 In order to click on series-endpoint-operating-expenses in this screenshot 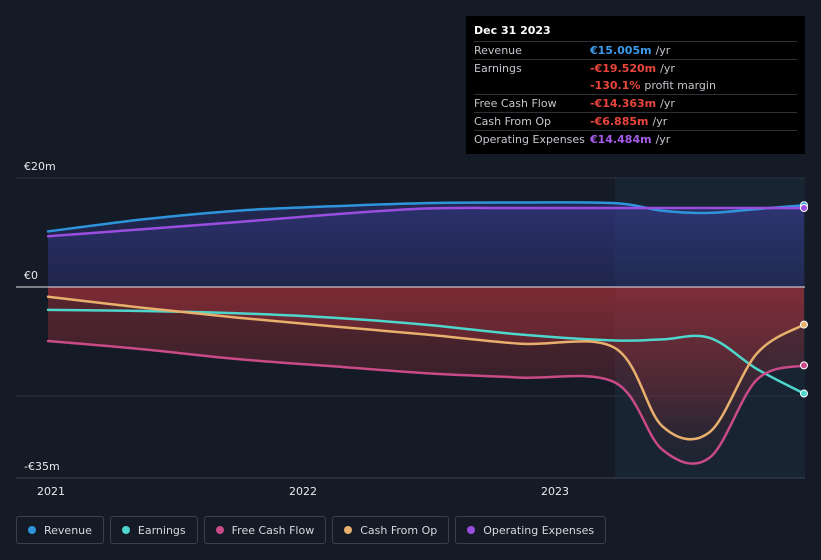, I will do `click(804, 208)`.